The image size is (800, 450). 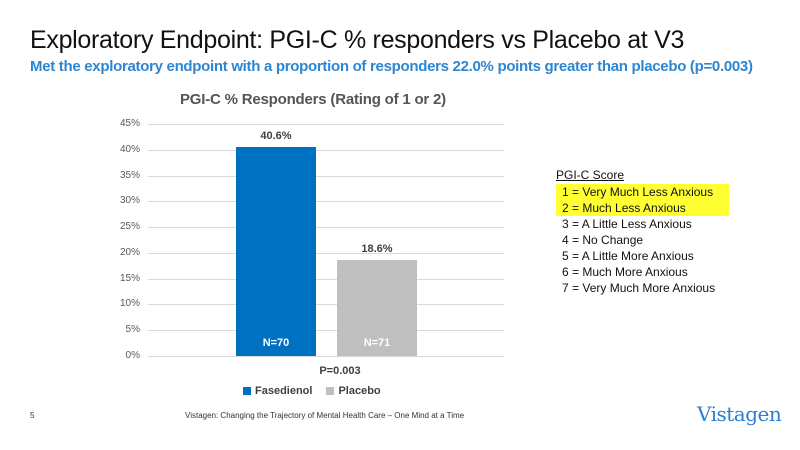 What do you see at coordinates (639, 288) in the screenshot?
I see `score-item: 7 = Very Much More Anxious` at bounding box center [639, 288].